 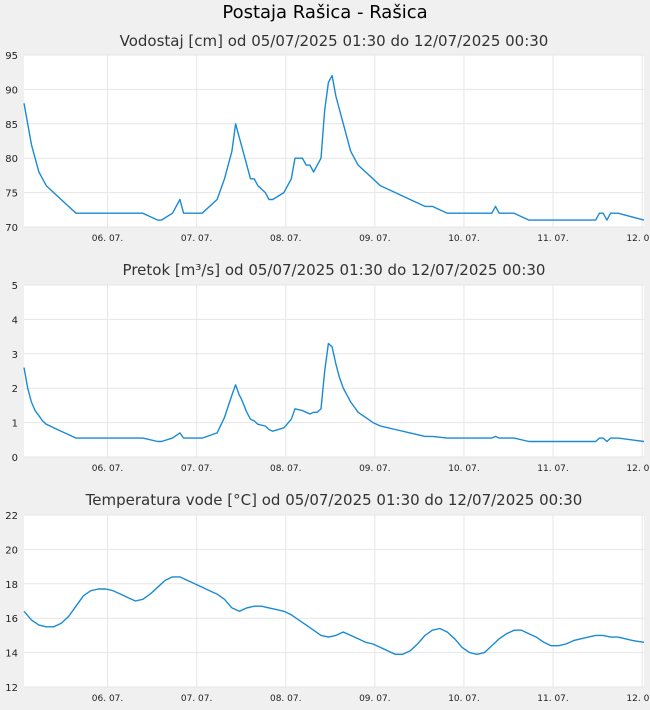 What do you see at coordinates (11, 194) in the screenshot?
I see `vodostaj-y-tick-label: 75` at bounding box center [11, 194].